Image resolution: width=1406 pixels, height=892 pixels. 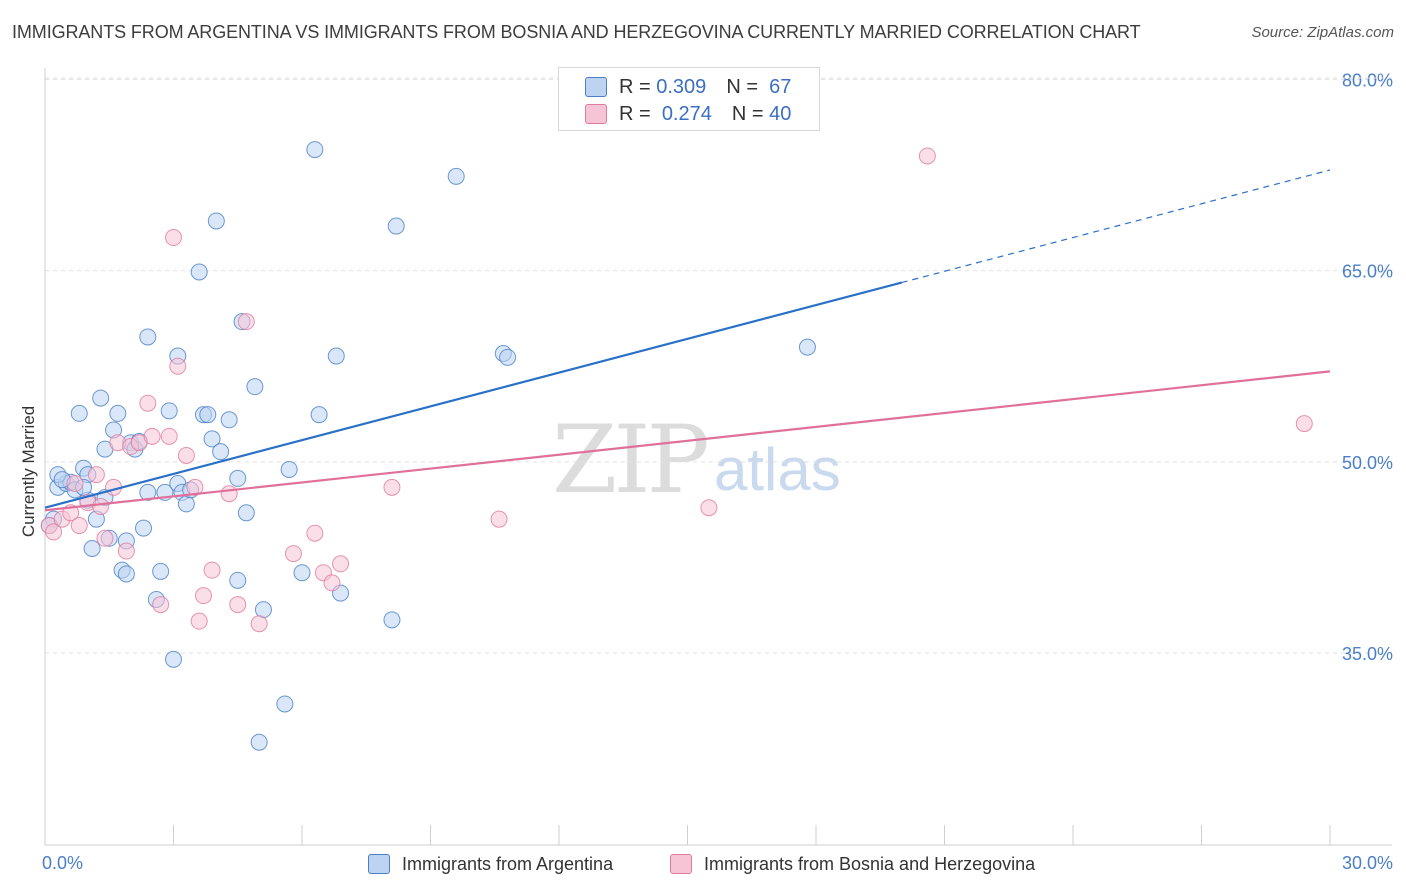 What do you see at coordinates (780, 86) in the screenshot?
I see `legend-n-value-argentina: 67` at bounding box center [780, 86].